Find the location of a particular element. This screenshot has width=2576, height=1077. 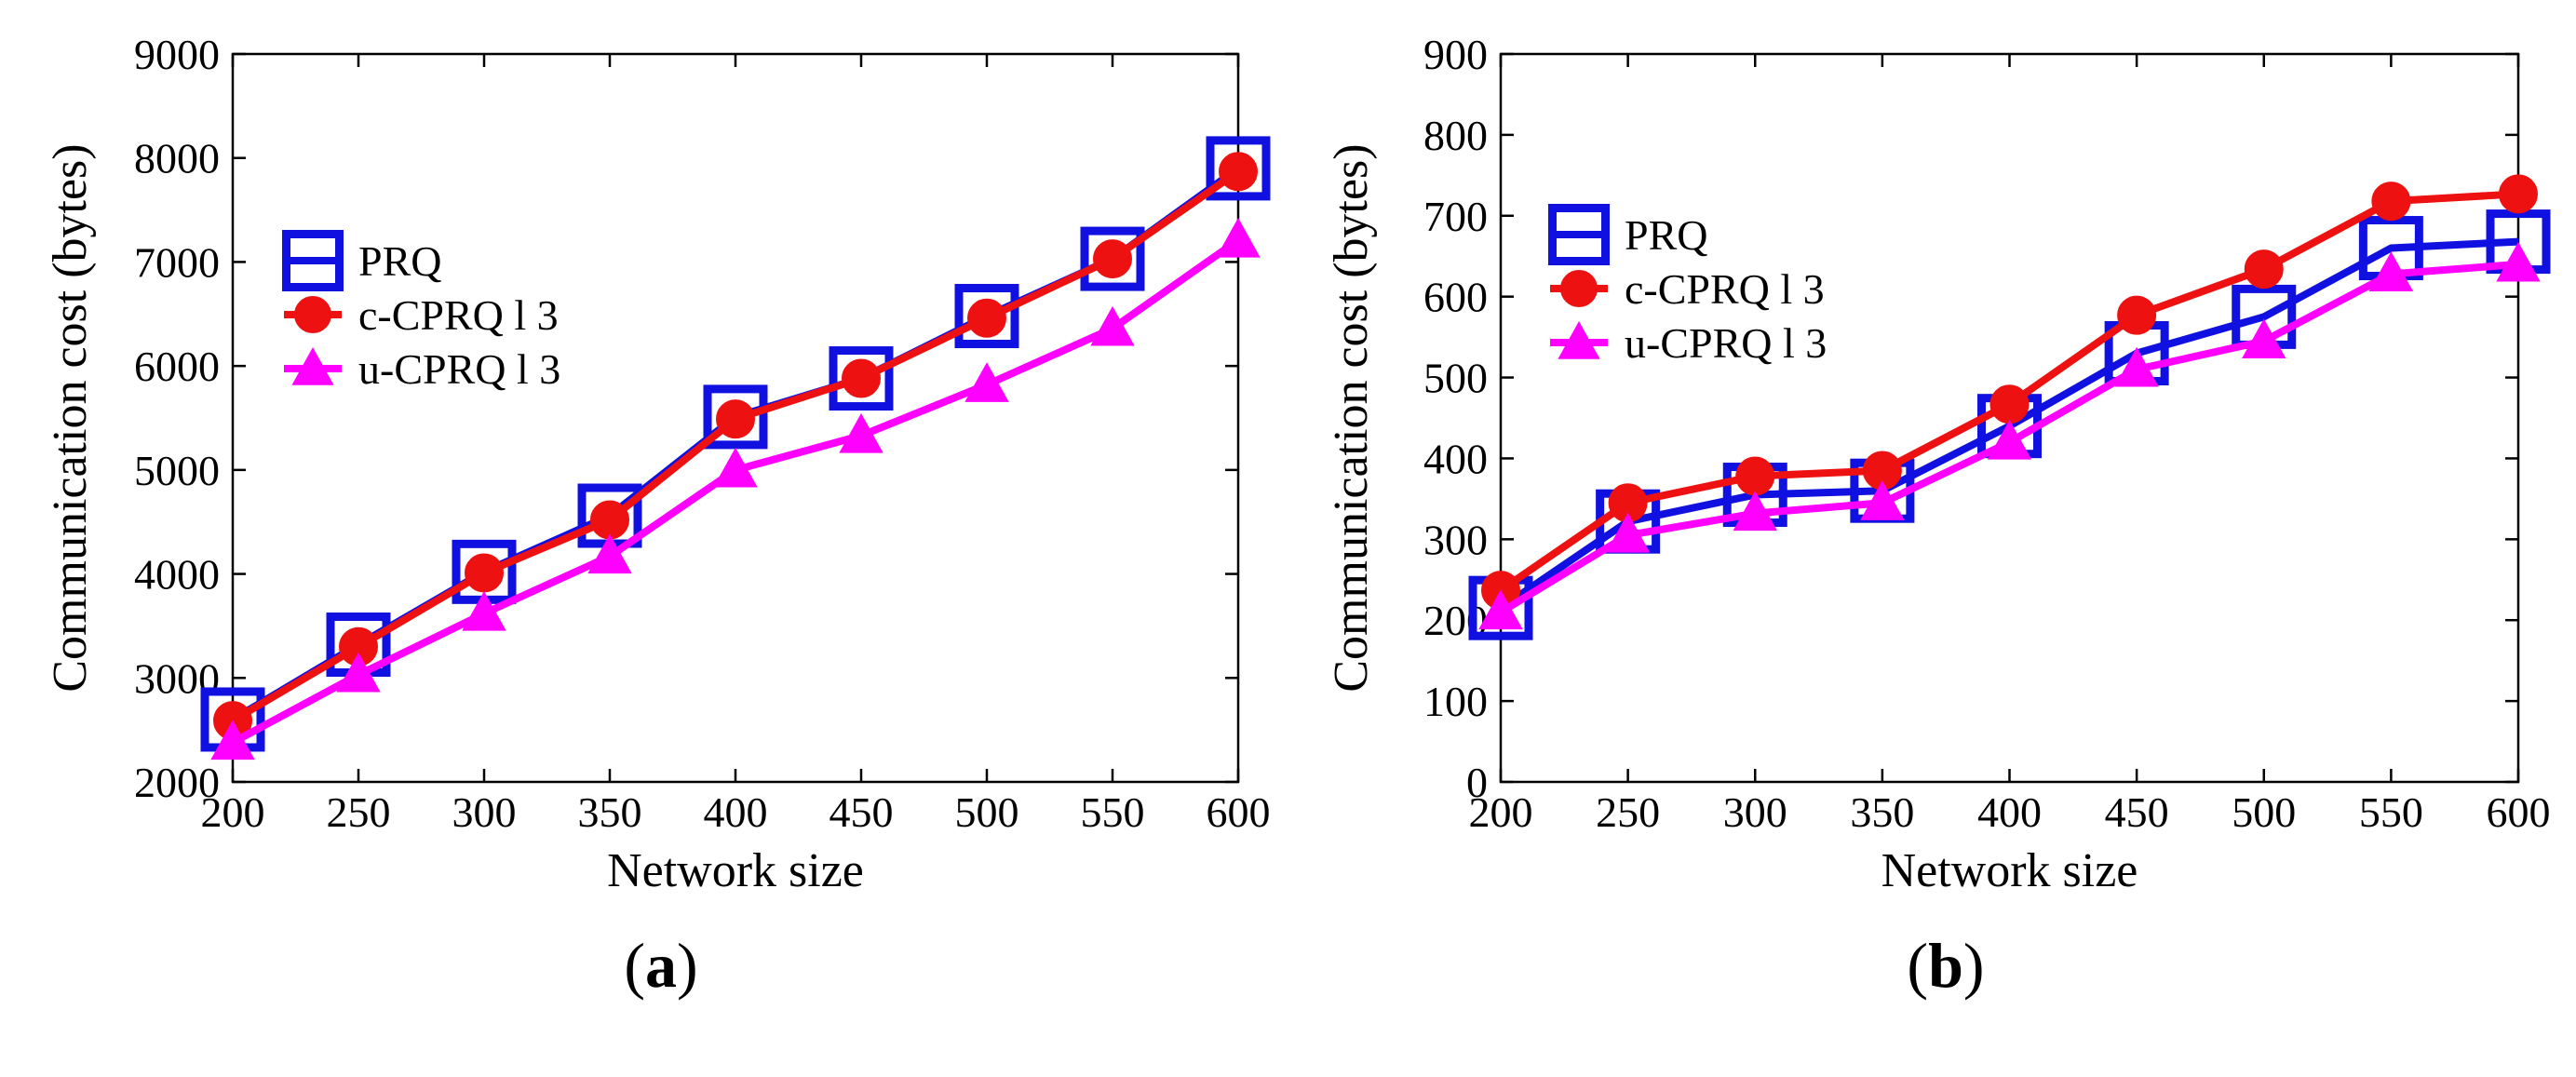

y-tick-label: 100 is located at coordinates (1455, 702).